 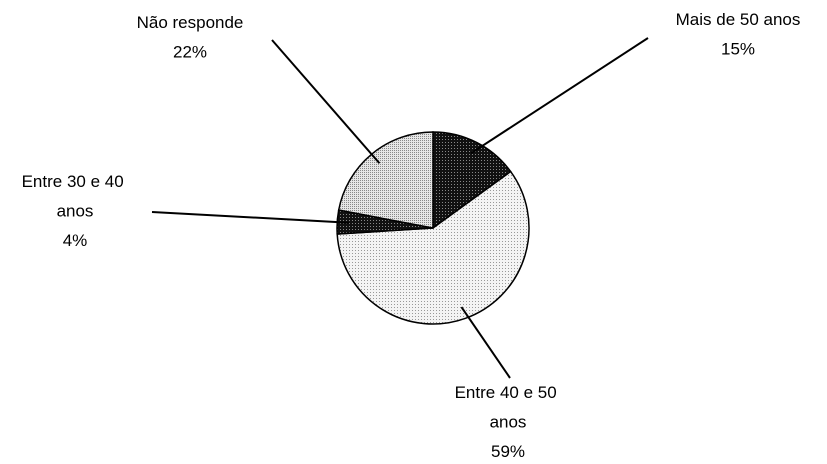 What do you see at coordinates (190, 22) in the screenshot?
I see `category-label: Não responde` at bounding box center [190, 22].